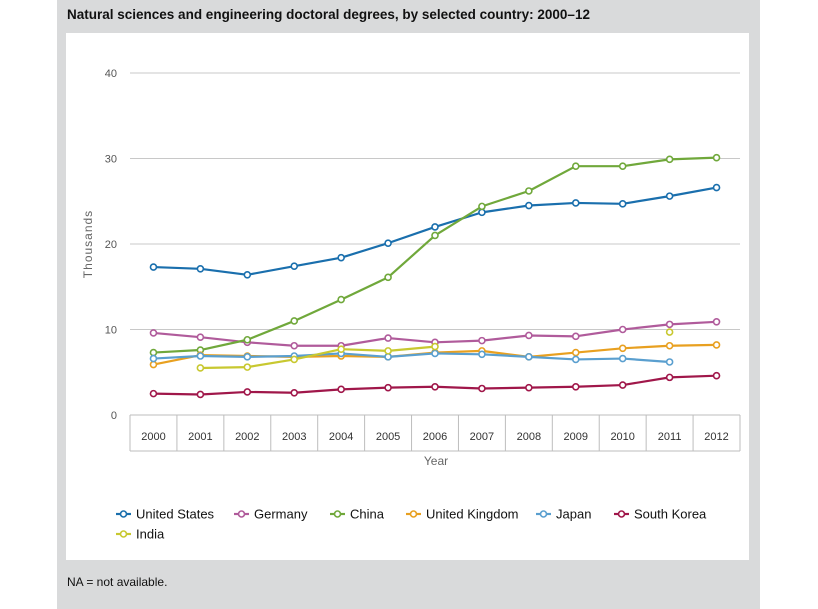 The width and height of the screenshot is (818, 609). I want to click on legend-item-united-states: United States, so click(165, 514).